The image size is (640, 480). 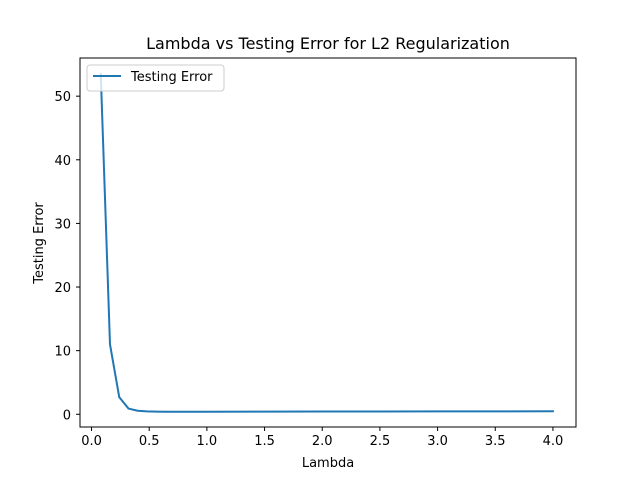 I want to click on x-tick-label: 3.0, so click(x=437, y=441).